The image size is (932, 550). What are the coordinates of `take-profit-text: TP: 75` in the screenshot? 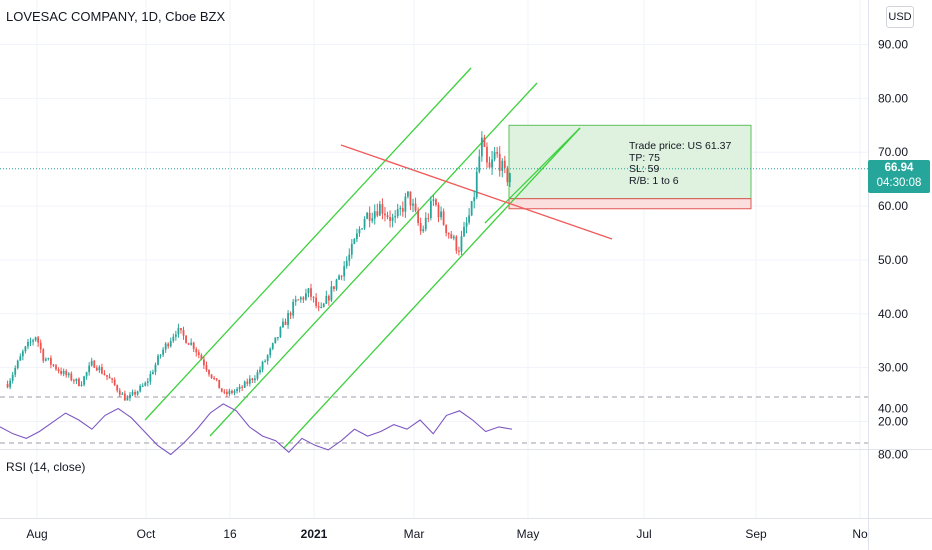 It's located at (644, 157).